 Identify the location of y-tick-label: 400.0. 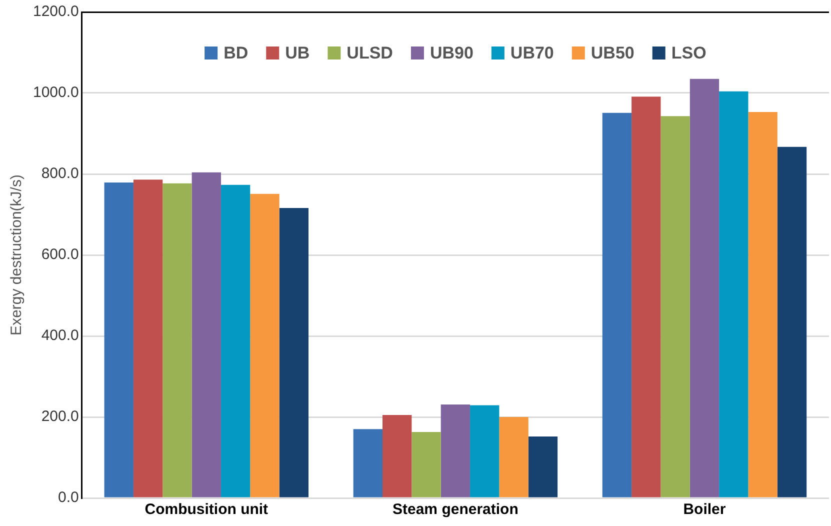
(60, 335).